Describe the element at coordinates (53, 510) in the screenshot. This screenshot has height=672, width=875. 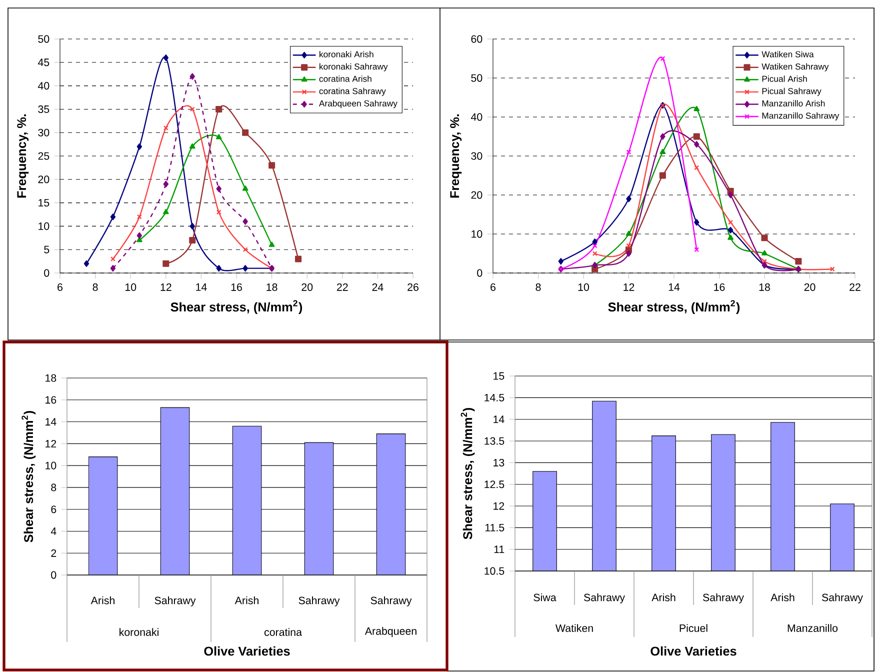
I see `y-tick-label: 6` at that location.